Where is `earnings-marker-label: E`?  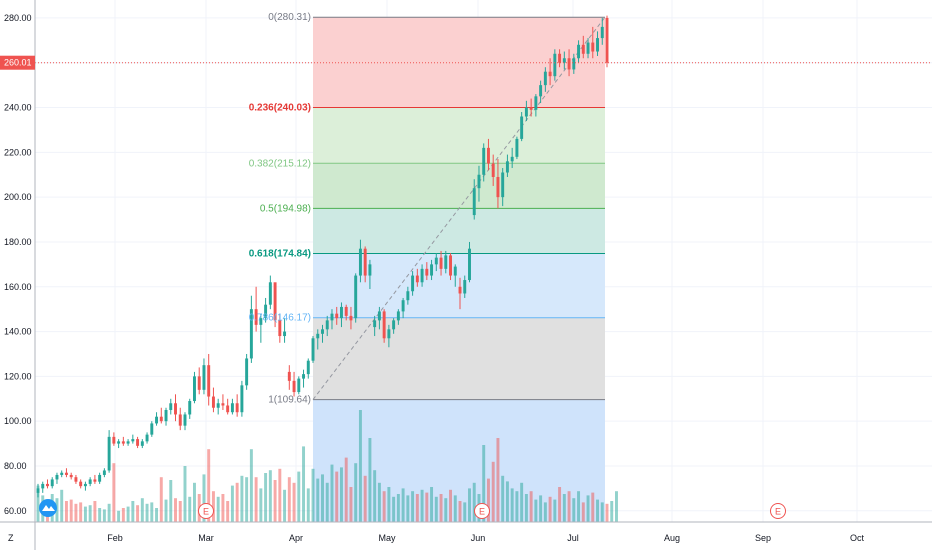
earnings-marker-label: E is located at coordinates (482, 512).